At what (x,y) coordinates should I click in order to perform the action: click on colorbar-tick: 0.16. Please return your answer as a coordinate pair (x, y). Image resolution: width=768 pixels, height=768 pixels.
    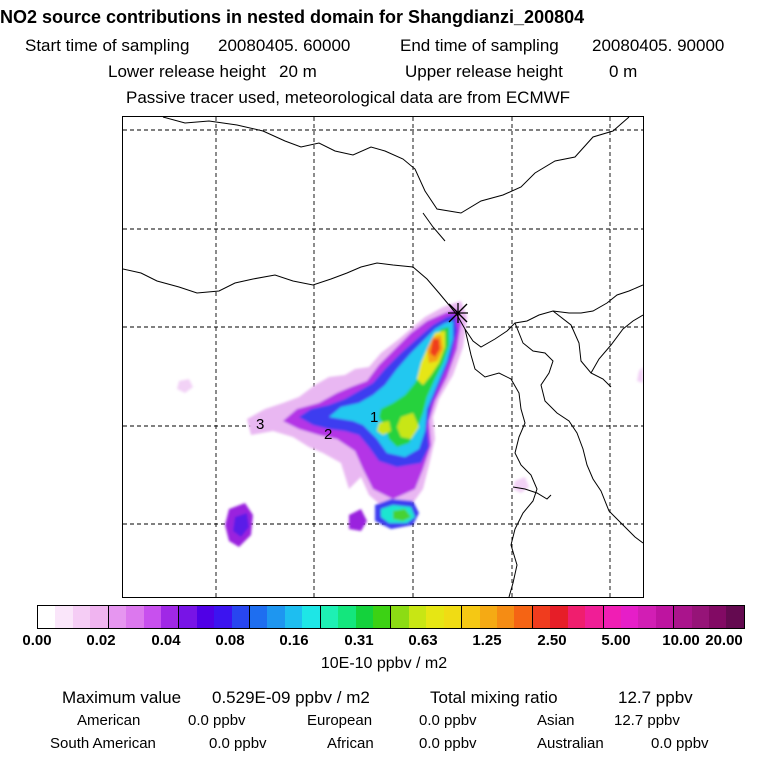
    Looking at the image, I should click on (294, 640).